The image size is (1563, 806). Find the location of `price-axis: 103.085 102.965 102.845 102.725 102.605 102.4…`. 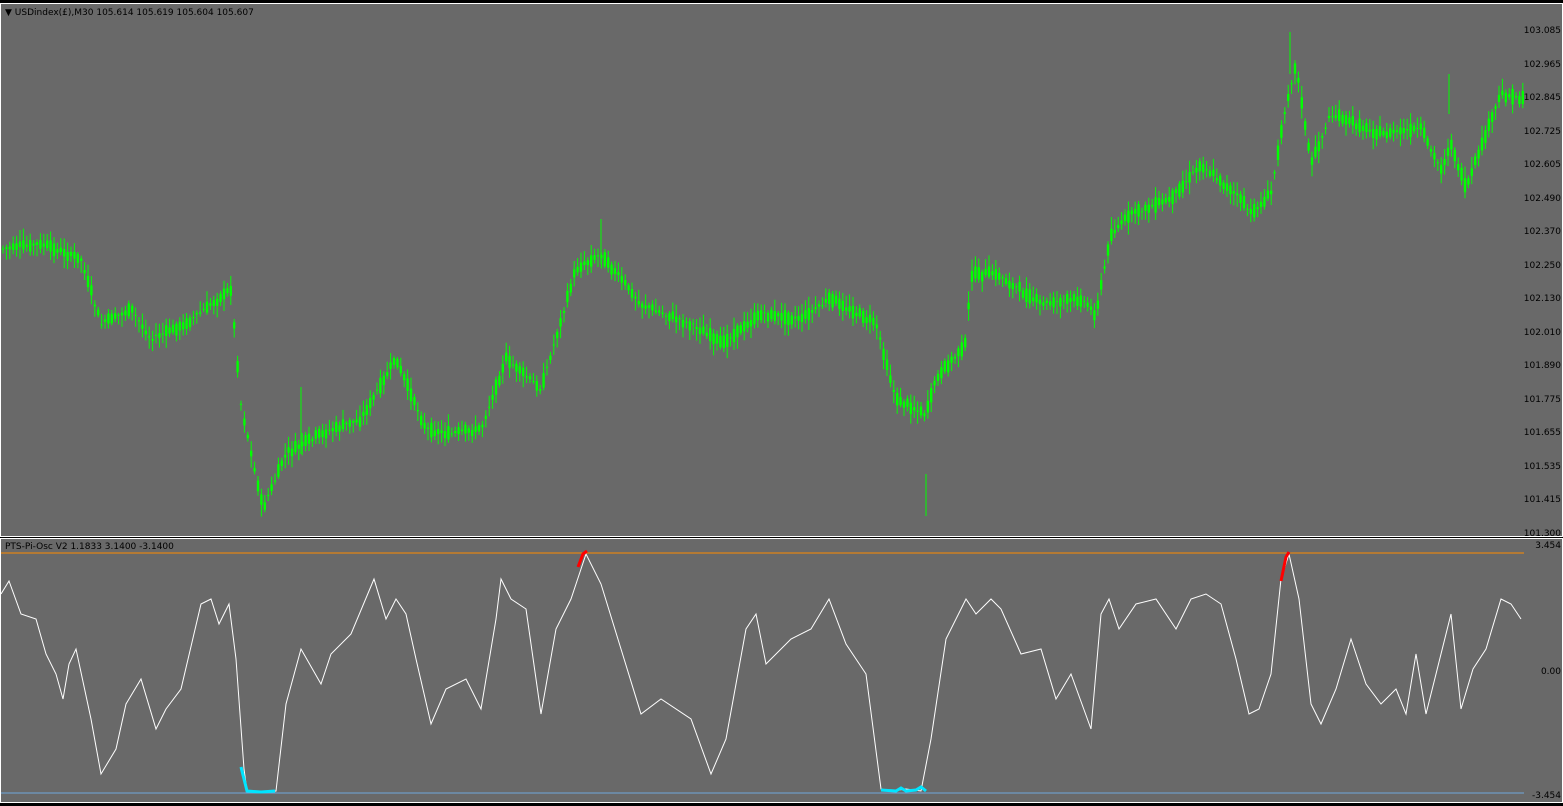

price-axis: 103.085 102.965 102.845 102.725 102.605 102.4… is located at coordinates (1543, 271).